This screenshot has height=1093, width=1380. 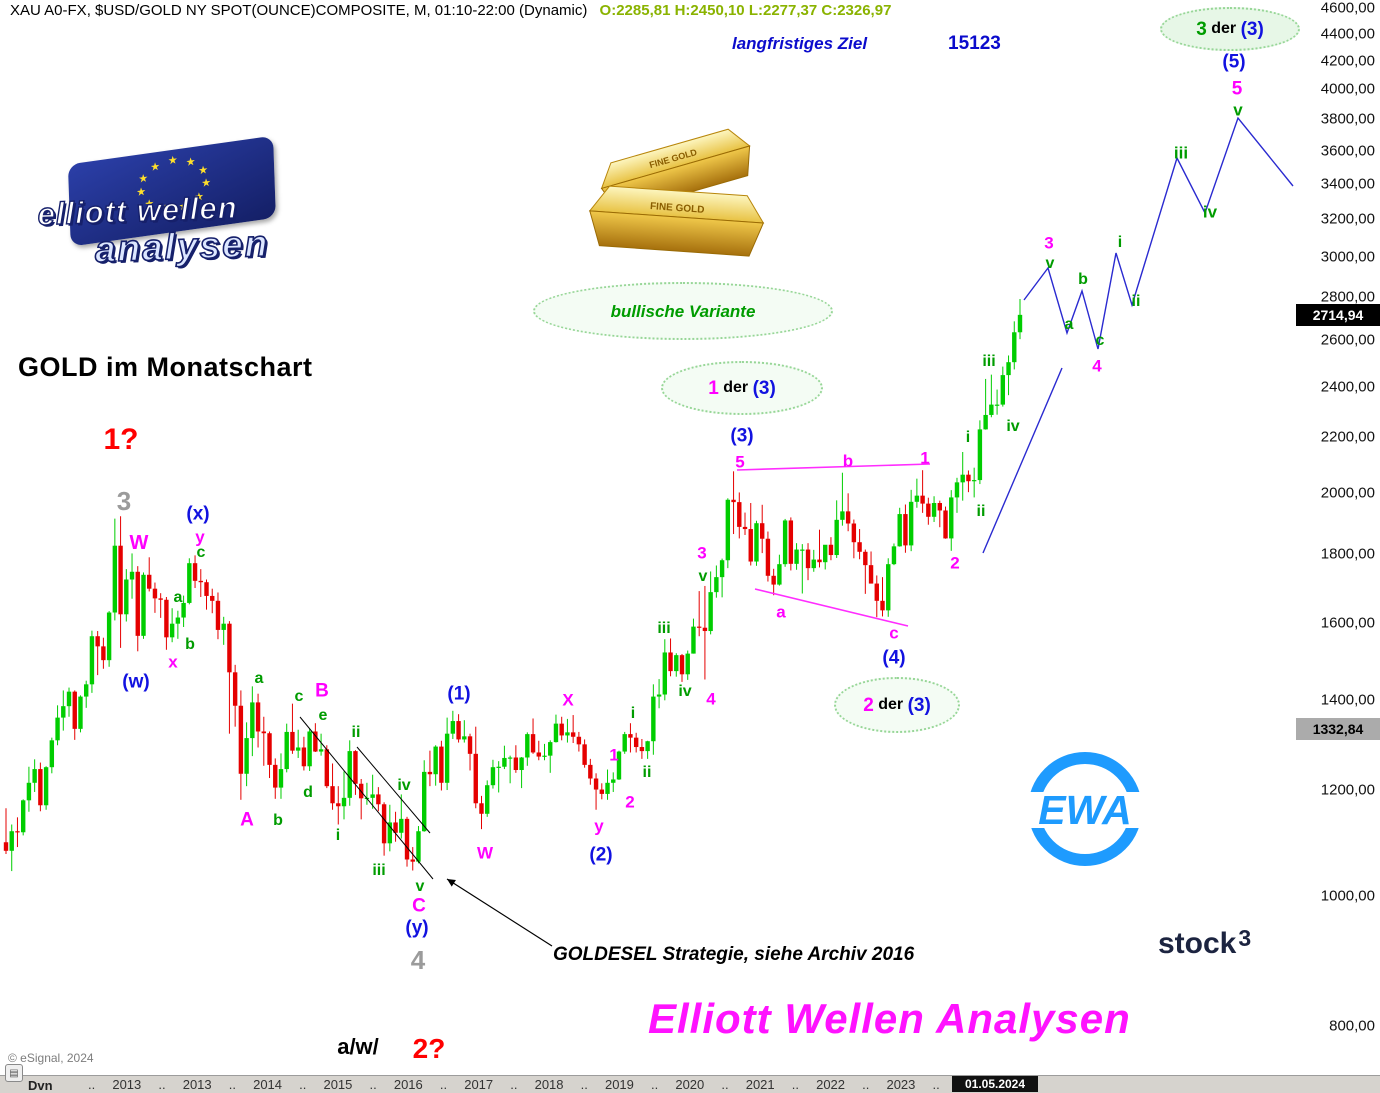 I want to click on price-tick: 1600,00, so click(x=1347, y=623).